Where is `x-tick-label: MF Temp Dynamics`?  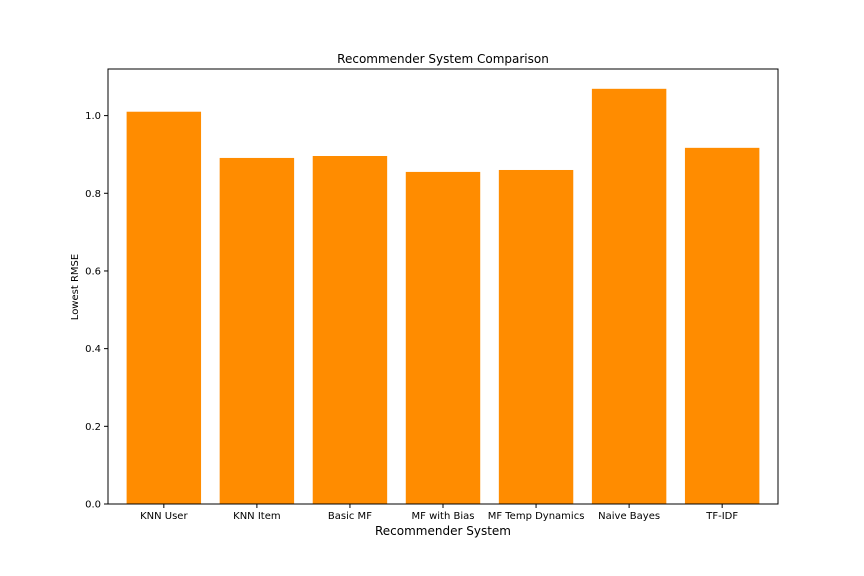 x-tick-label: MF Temp Dynamics is located at coordinates (536, 516).